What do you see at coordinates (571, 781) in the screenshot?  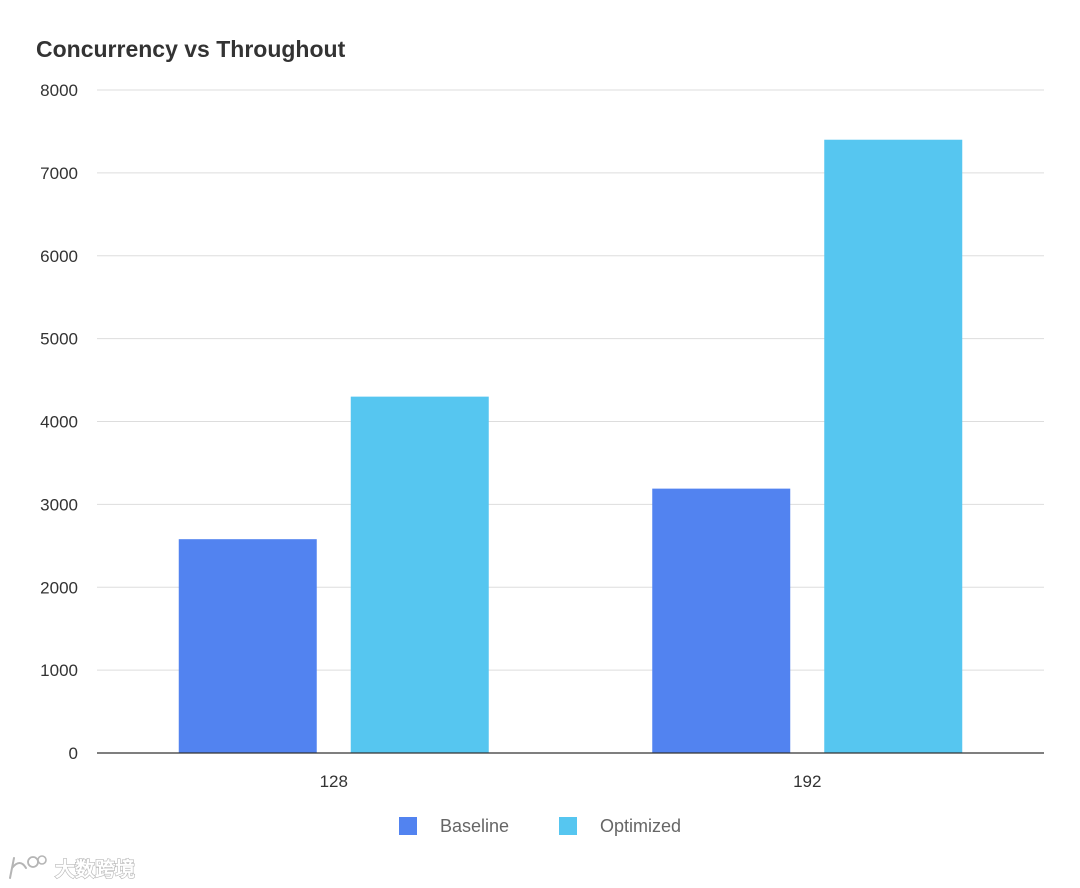 I see `x-axis-ticks: 128 192` at bounding box center [571, 781].